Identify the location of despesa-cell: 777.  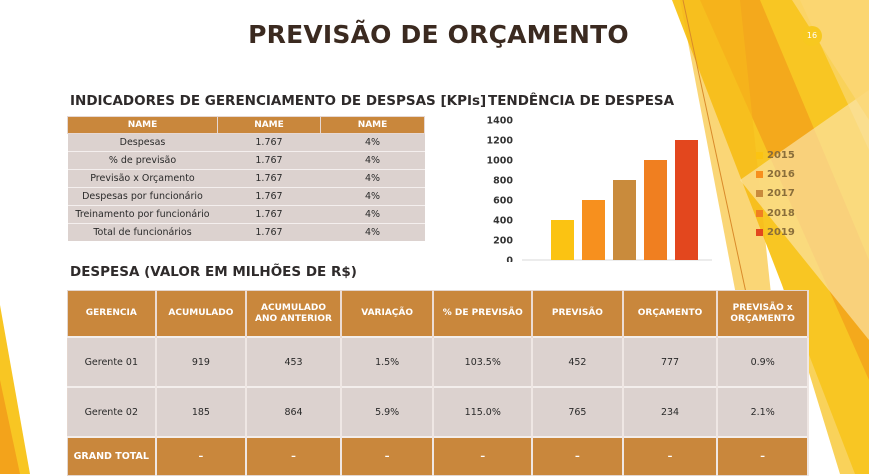
(670, 361).